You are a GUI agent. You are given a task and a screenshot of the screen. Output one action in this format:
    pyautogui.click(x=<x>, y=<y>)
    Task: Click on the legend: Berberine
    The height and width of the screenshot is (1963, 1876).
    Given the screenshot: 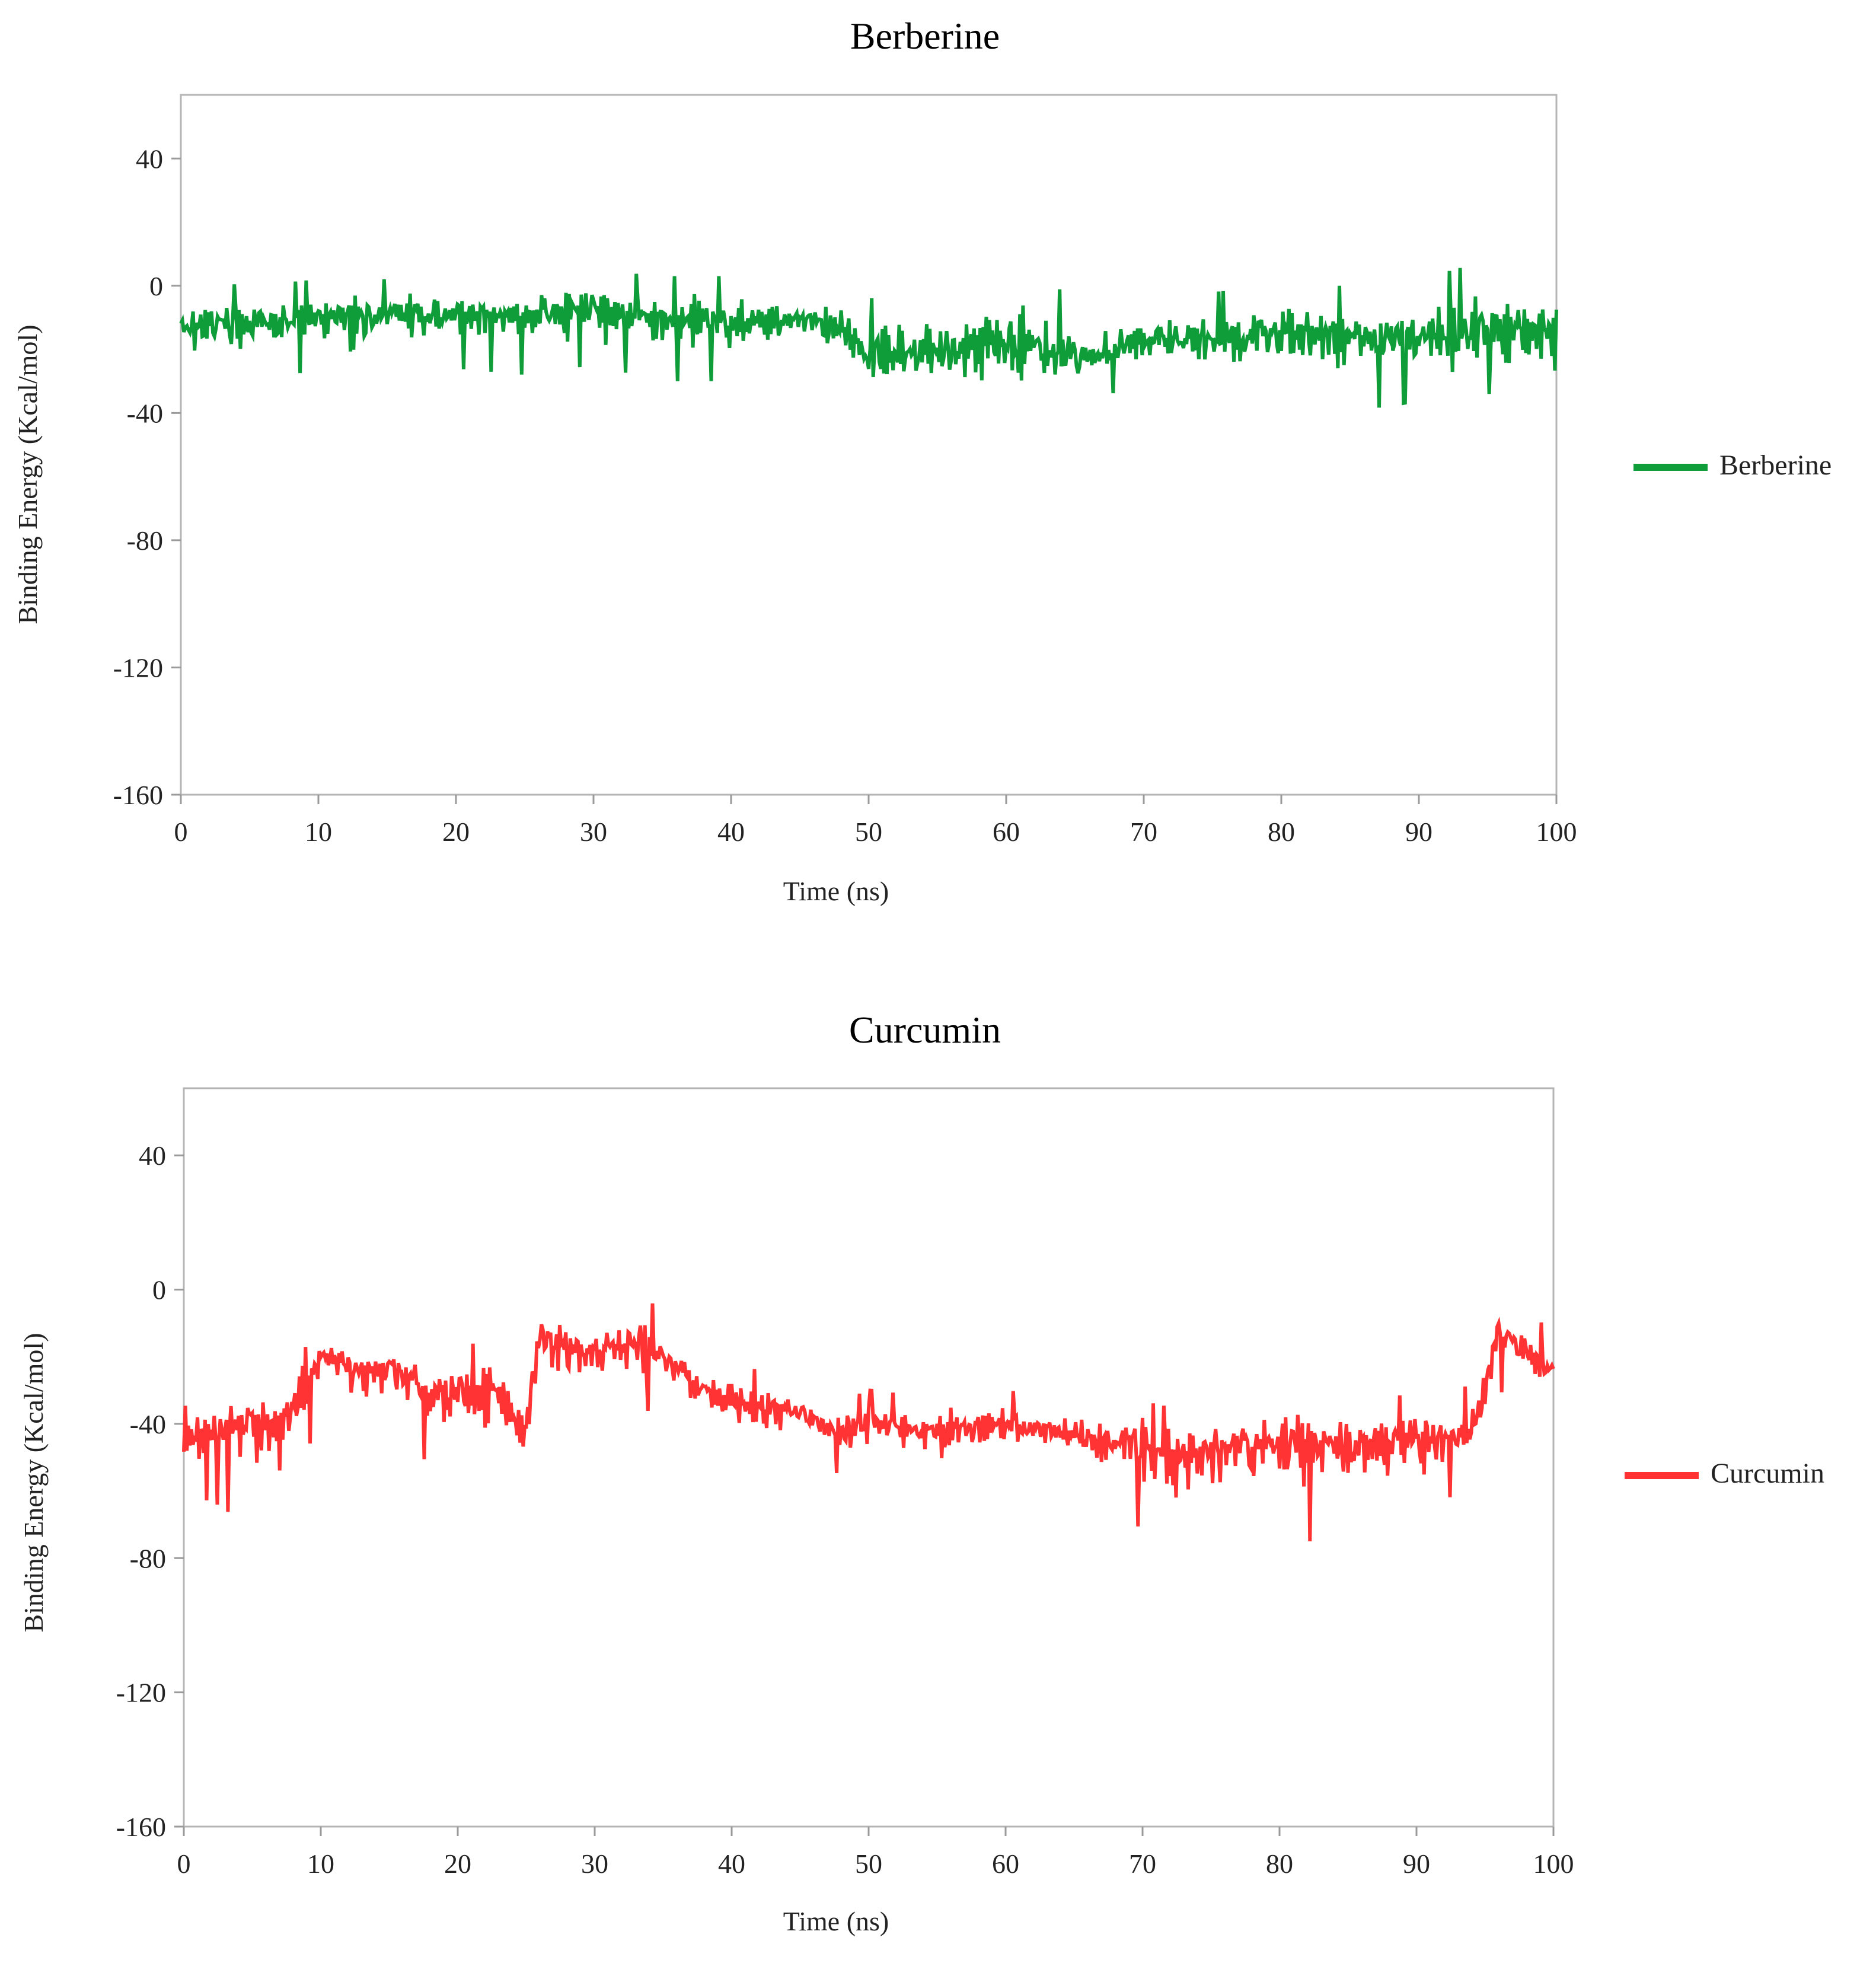 What is the action you would take?
    pyautogui.click(x=1733, y=466)
    